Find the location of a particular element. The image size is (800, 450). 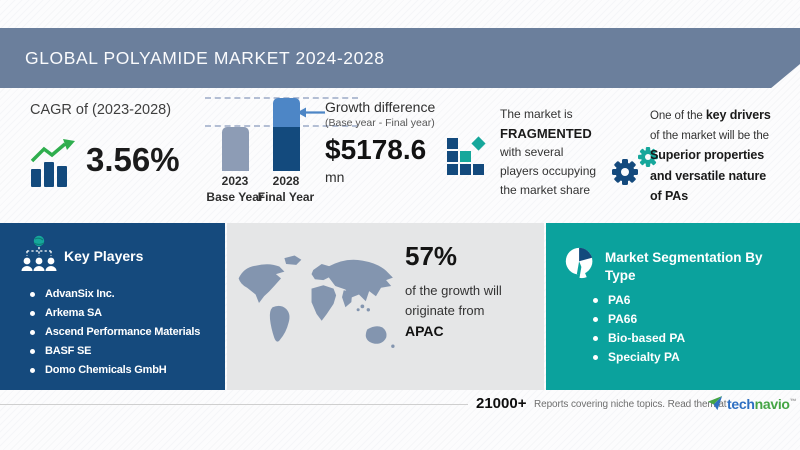

growth-pointer-arrow-icon is located at coordinates (311, 112).